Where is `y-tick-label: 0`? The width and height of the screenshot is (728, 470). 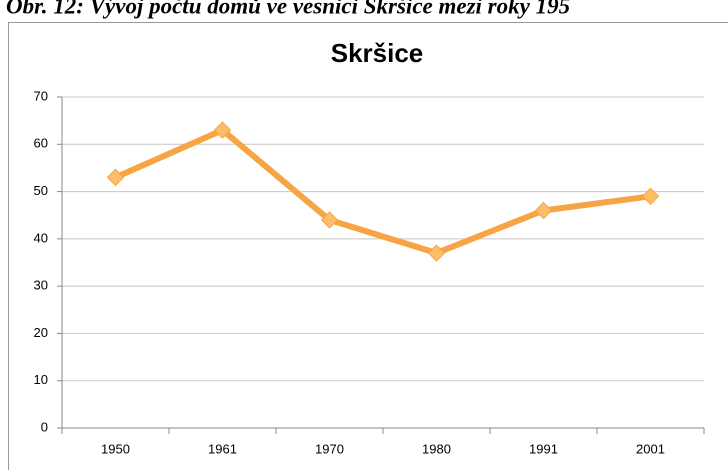
y-tick-label: 0 is located at coordinates (44, 426).